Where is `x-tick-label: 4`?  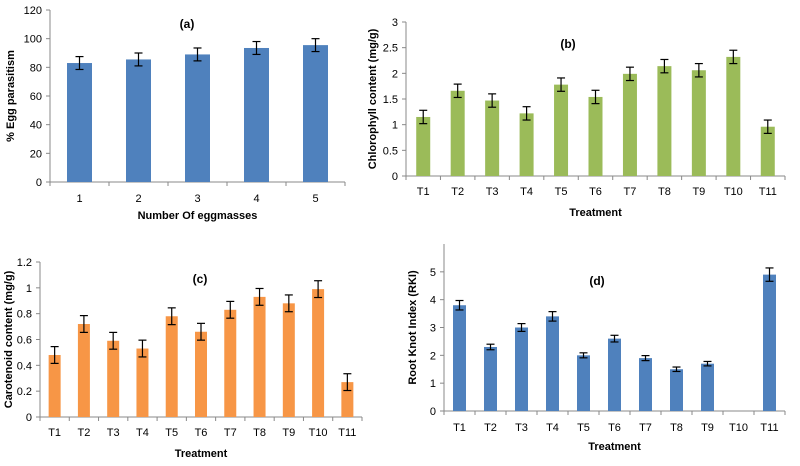 x-tick-label: 4 is located at coordinates (256, 199).